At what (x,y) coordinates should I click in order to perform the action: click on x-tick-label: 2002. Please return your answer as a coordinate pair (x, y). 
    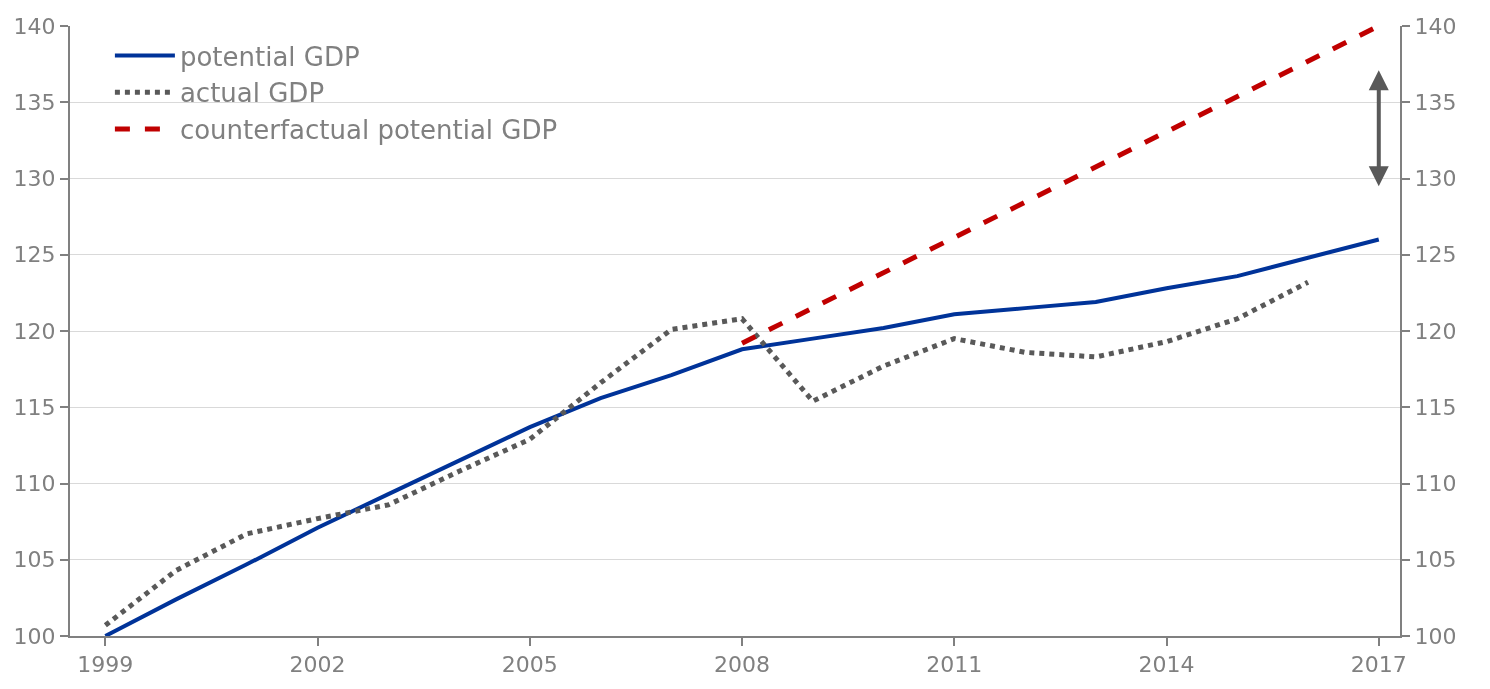
    Looking at the image, I should click on (317, 665).